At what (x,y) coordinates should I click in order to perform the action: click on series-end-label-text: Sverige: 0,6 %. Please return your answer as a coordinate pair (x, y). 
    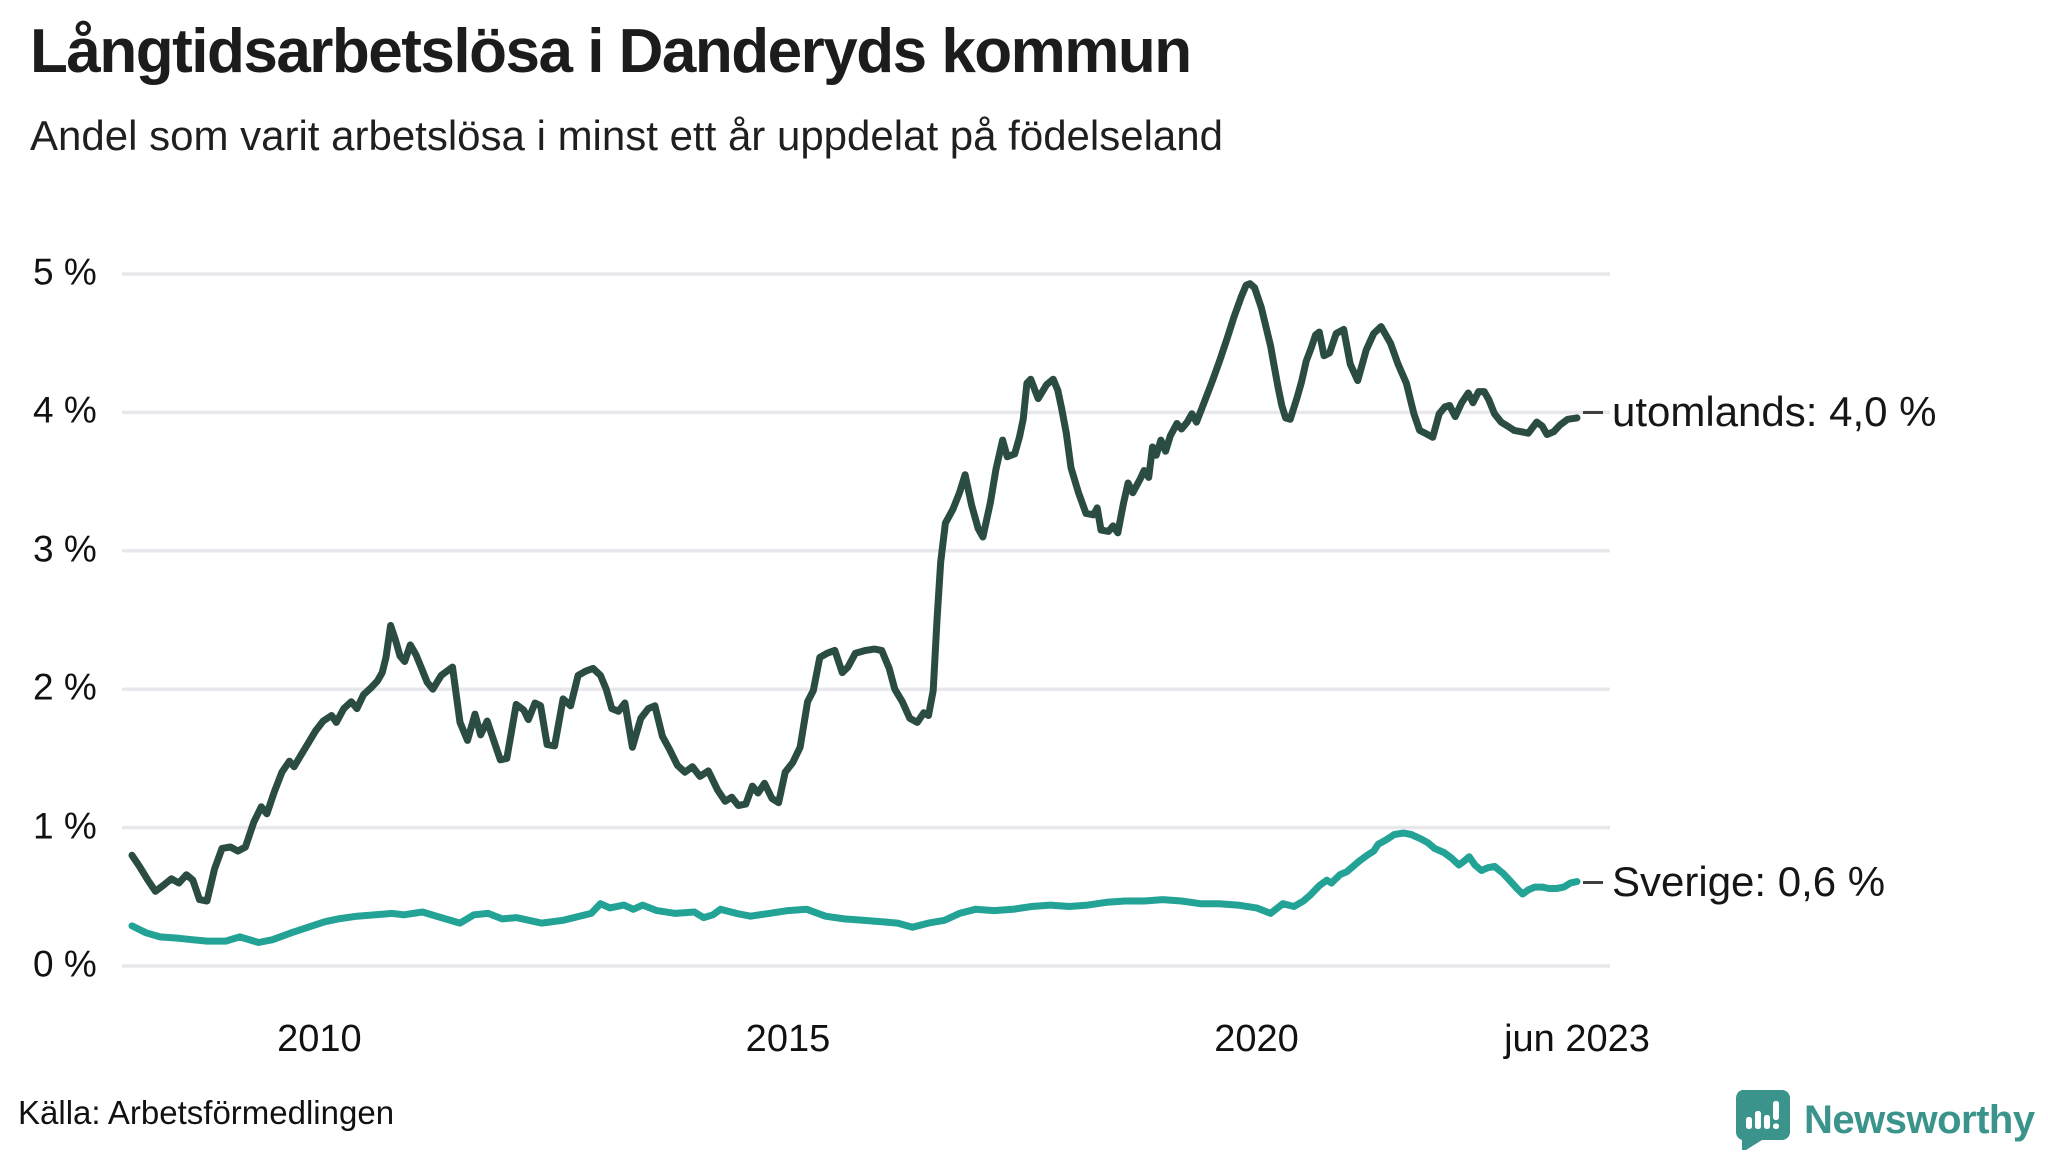
    Looking at the image, I should click on (1749, 881).